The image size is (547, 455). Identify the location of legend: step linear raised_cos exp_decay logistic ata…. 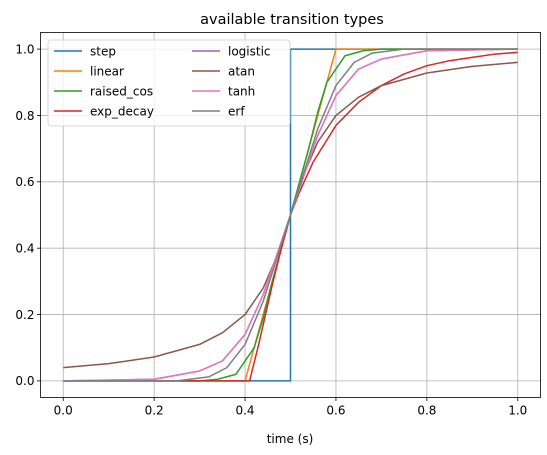
(169, 83).